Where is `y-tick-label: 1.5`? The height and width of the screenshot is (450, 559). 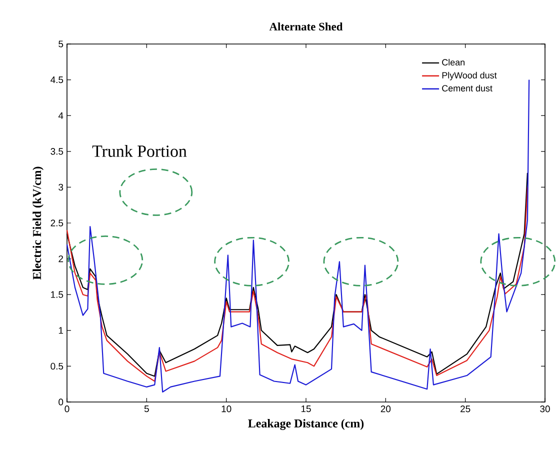 y-tick-label: 1.5 is located at coordinates (57, 294).